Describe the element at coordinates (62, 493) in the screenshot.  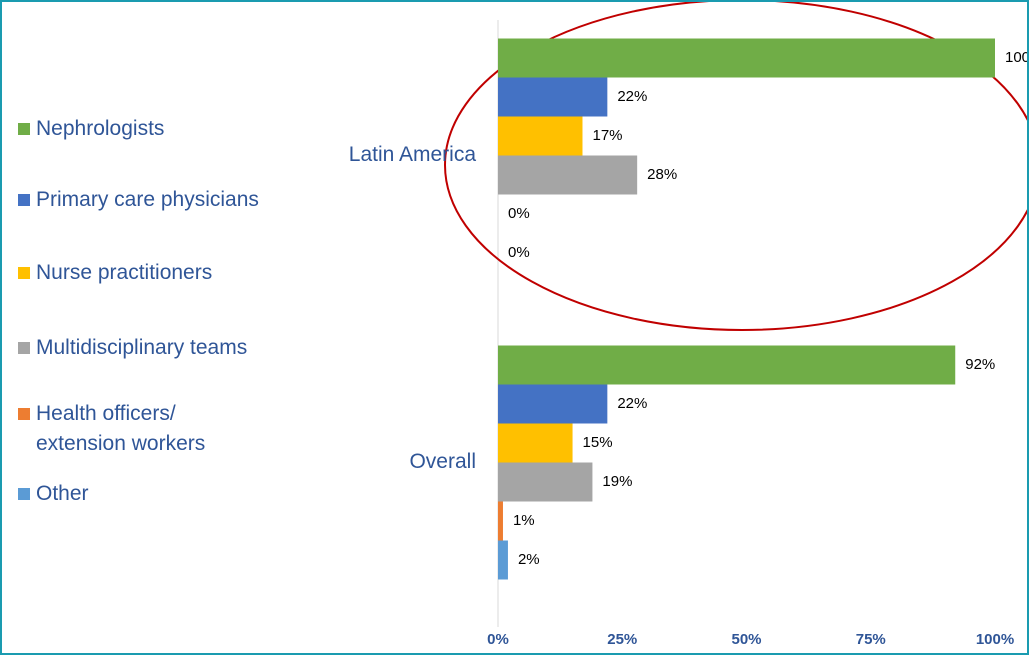
I see `legend-label: Other` at that location.